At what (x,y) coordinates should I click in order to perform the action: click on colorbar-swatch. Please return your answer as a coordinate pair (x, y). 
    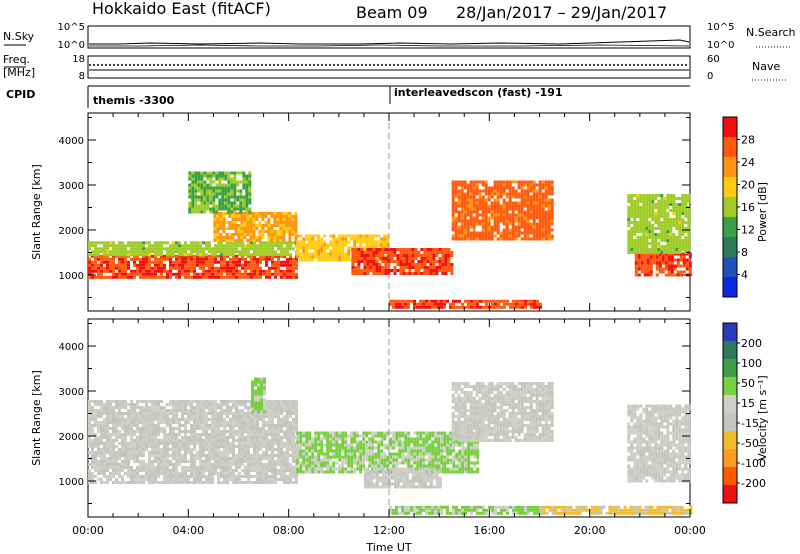
    Looking at the image, I should click on (730, 227).